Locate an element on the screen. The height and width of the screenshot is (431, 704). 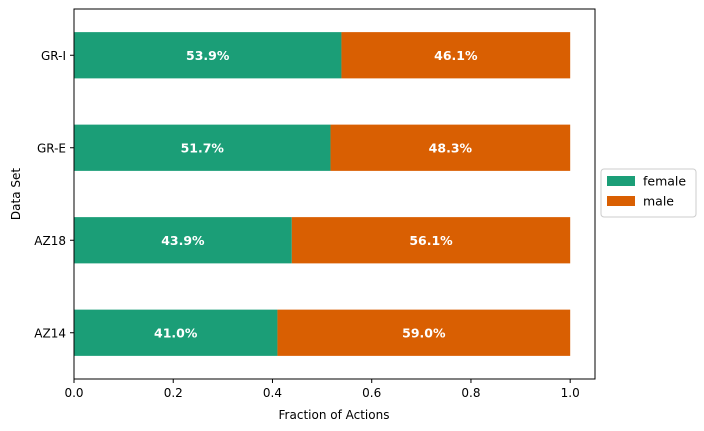
bar-male-GR-E is located at coordinates (450, 147).